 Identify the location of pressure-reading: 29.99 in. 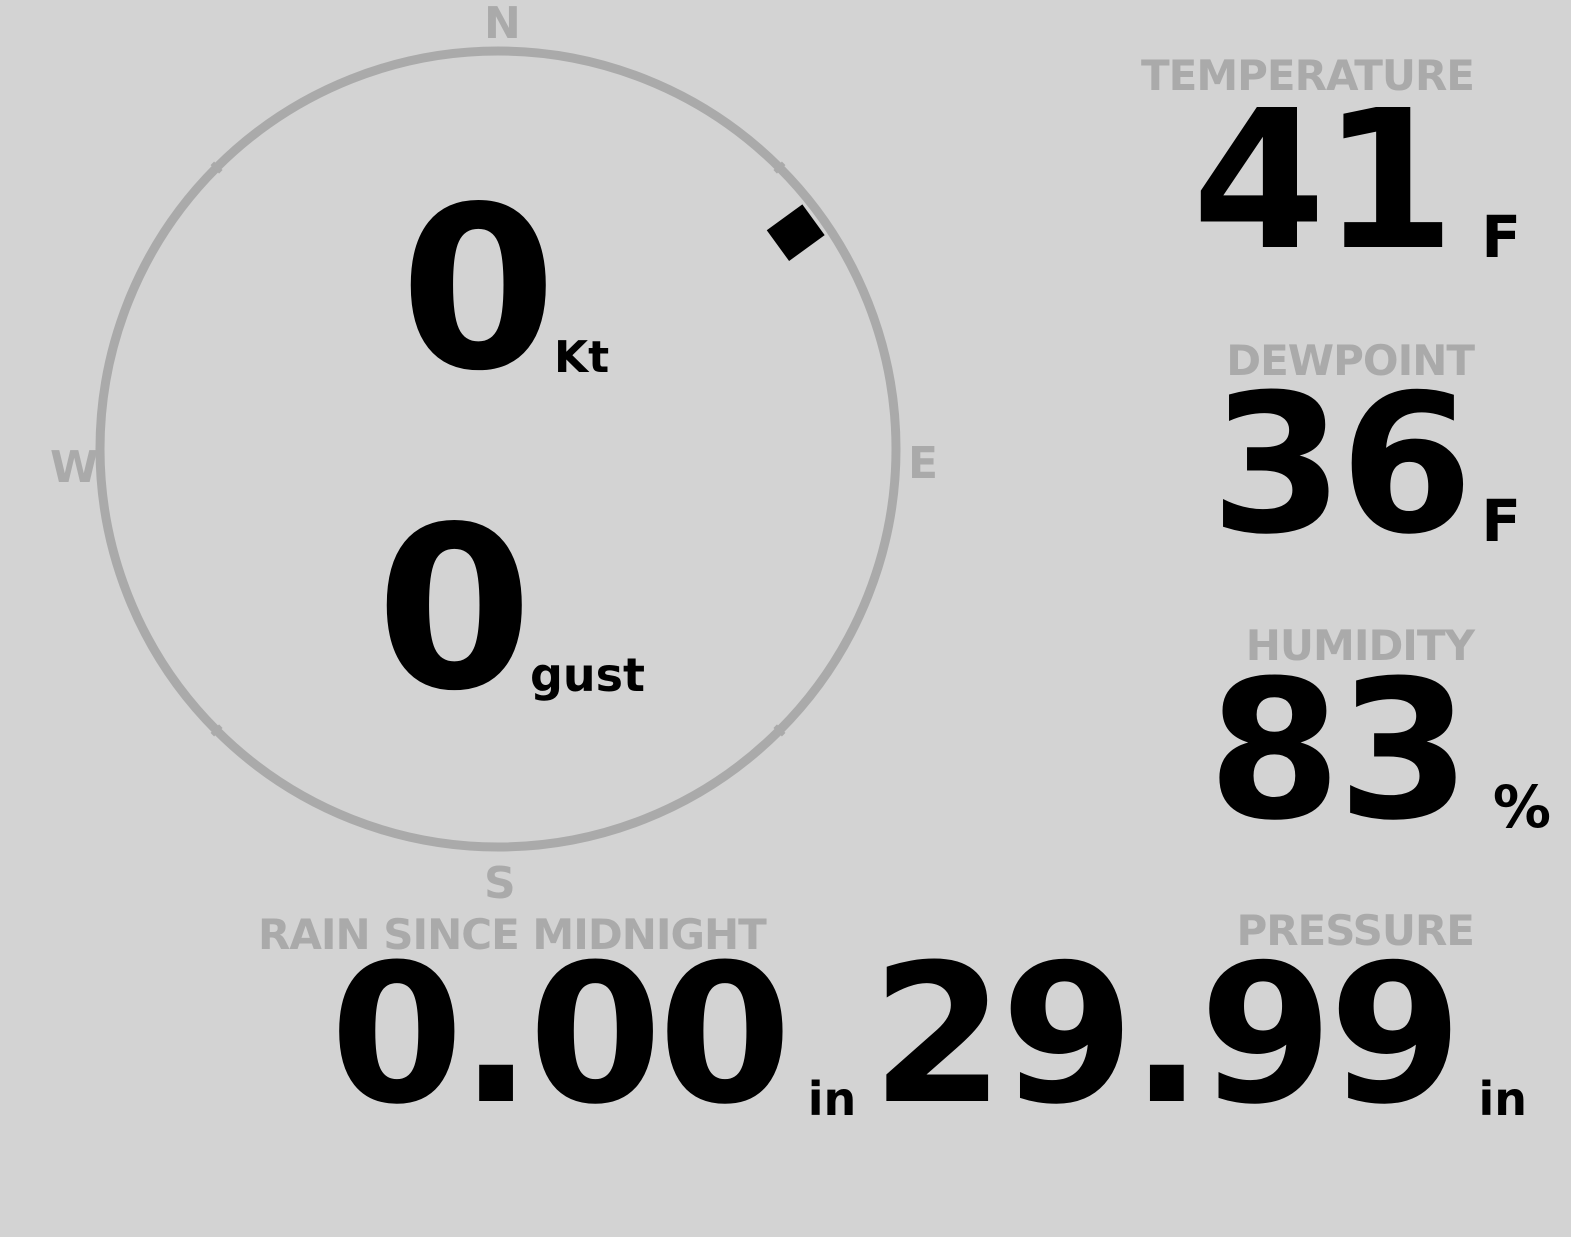
(1199, 1036).